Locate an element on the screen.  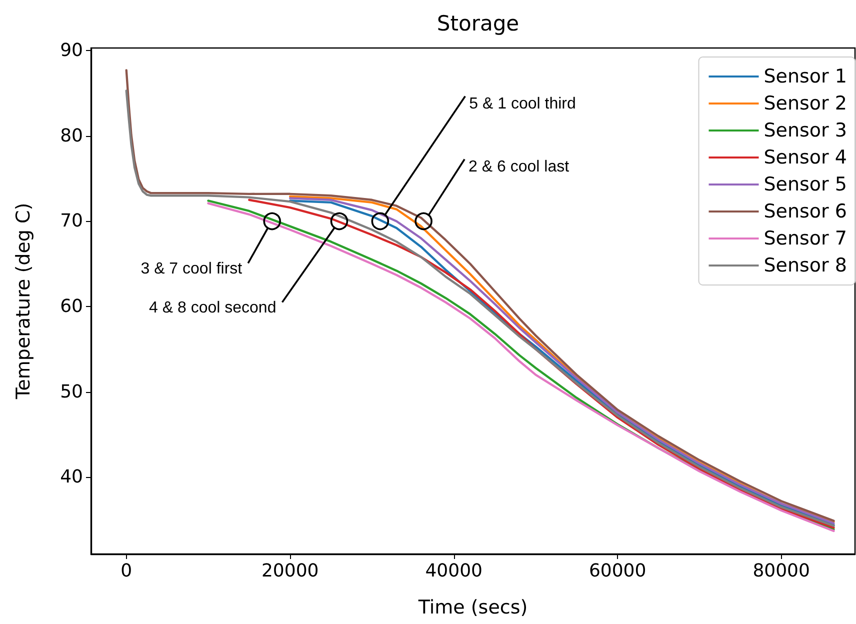
annotation: 4 & 8 cool second is located at coordinates (212, 308).